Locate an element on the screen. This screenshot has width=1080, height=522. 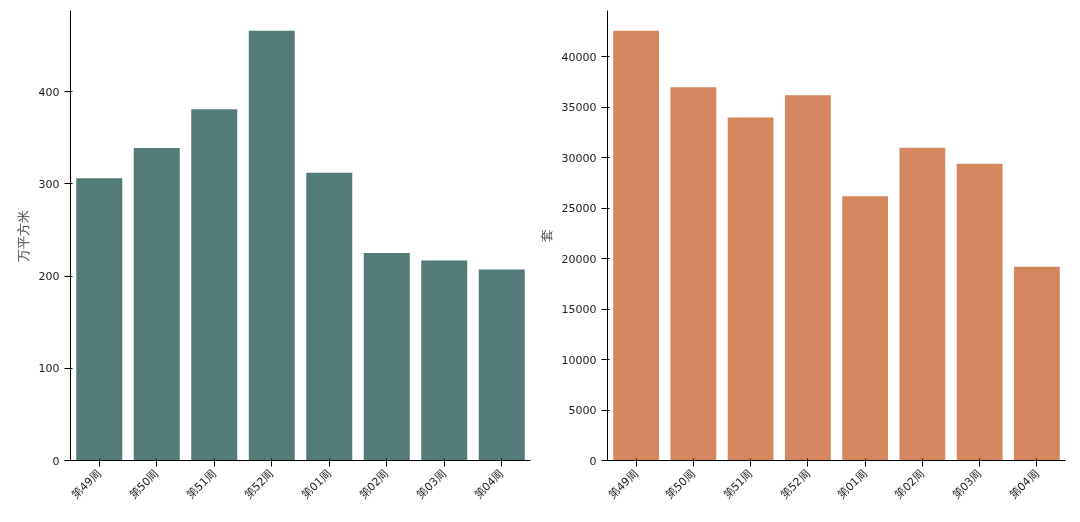
y-tick-label: 300 is located at coordinates (49, 184).